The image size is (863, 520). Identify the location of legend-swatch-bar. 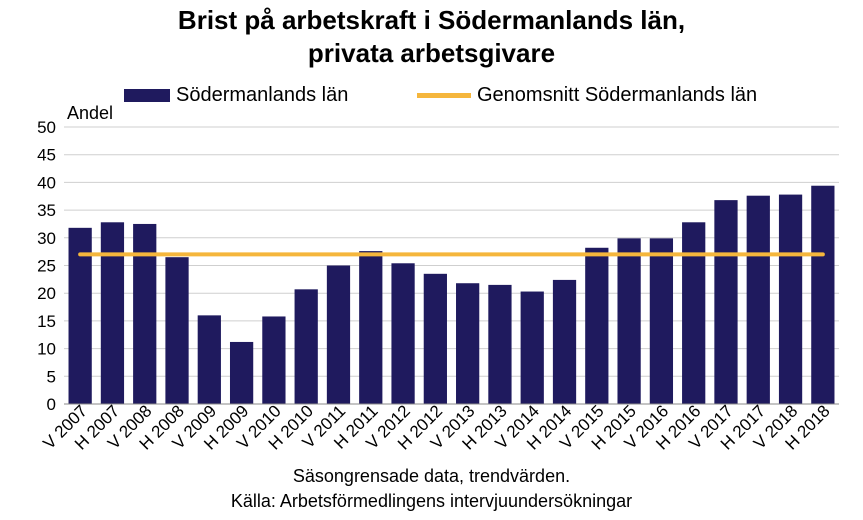
(147, 95).